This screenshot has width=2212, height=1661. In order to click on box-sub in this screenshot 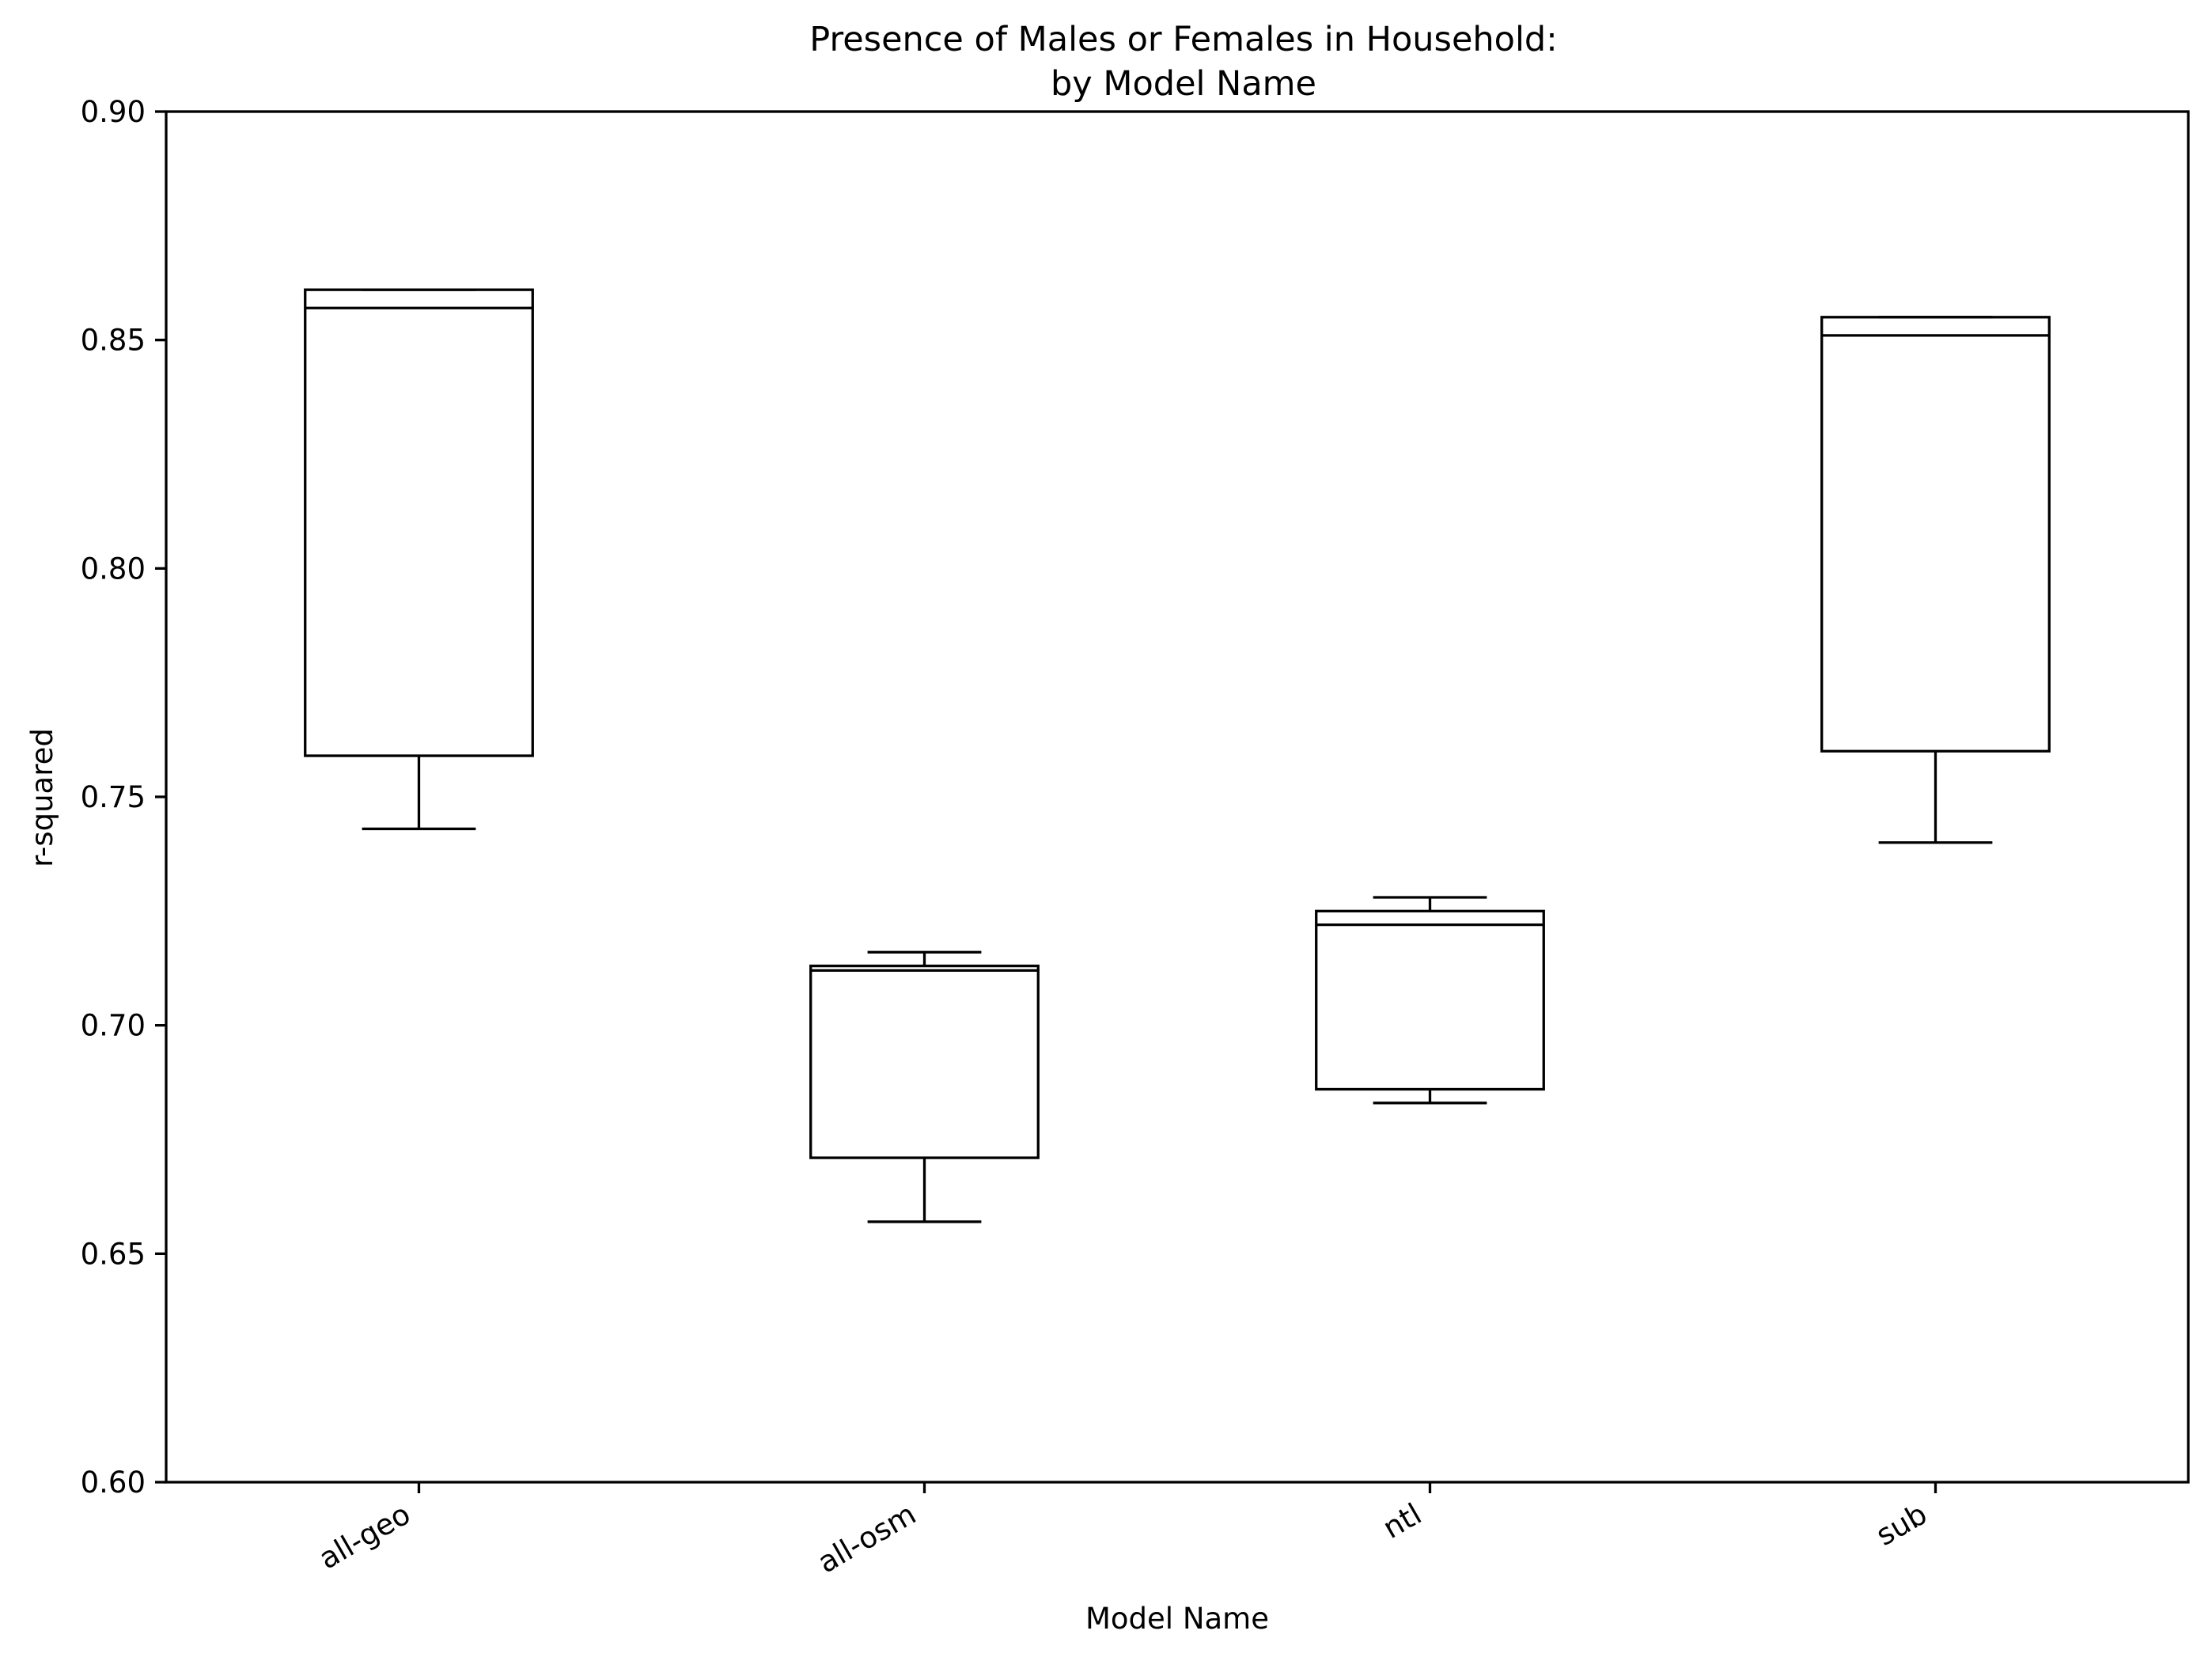, I will do `click(1935, 580)`.